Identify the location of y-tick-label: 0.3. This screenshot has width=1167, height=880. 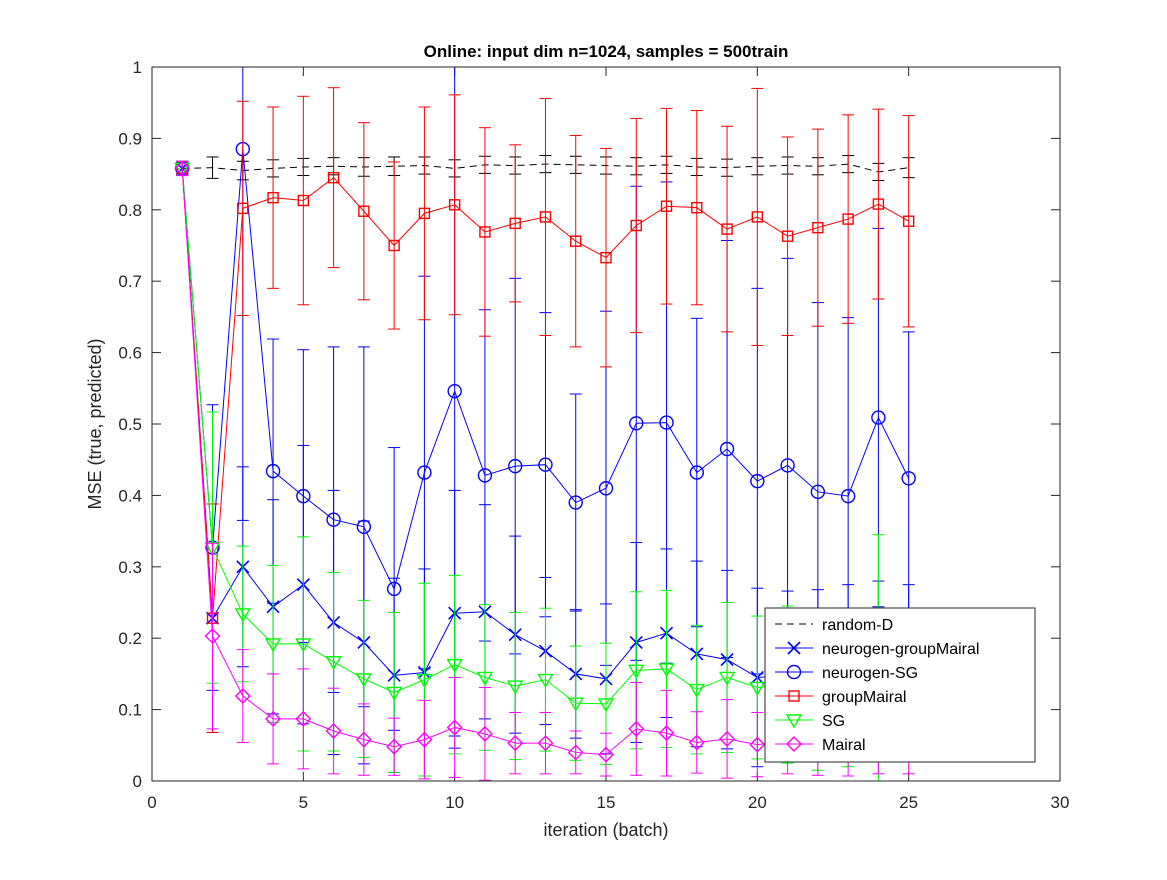
(130, 567).